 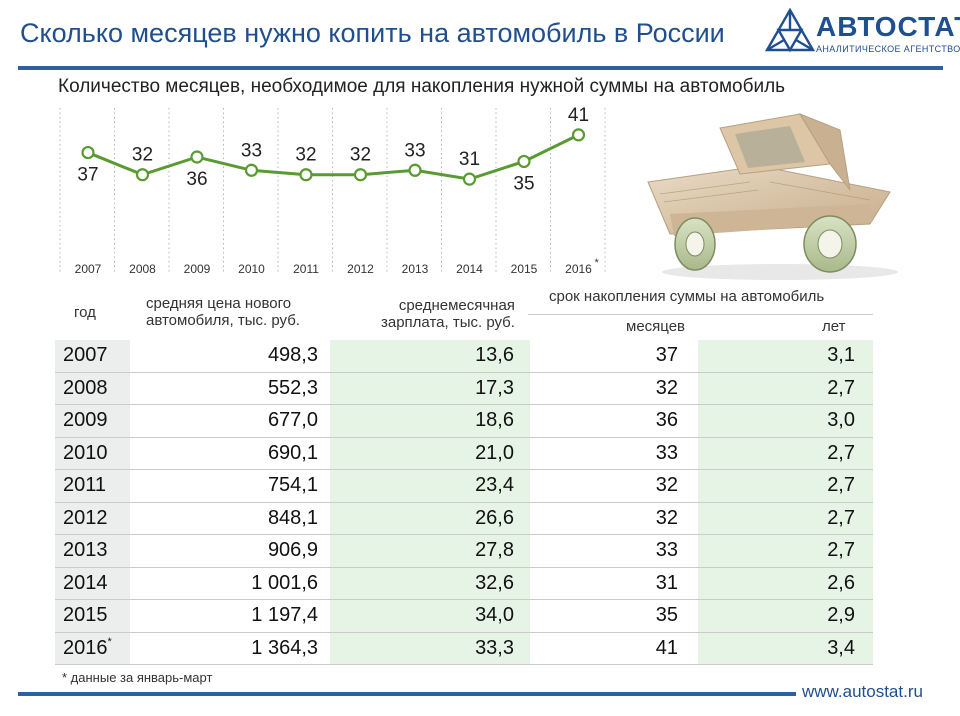 What do you see at coordinates (614, 356) in the screenshot?
I see `cell-months: 37` at bounding box center [614, 356].